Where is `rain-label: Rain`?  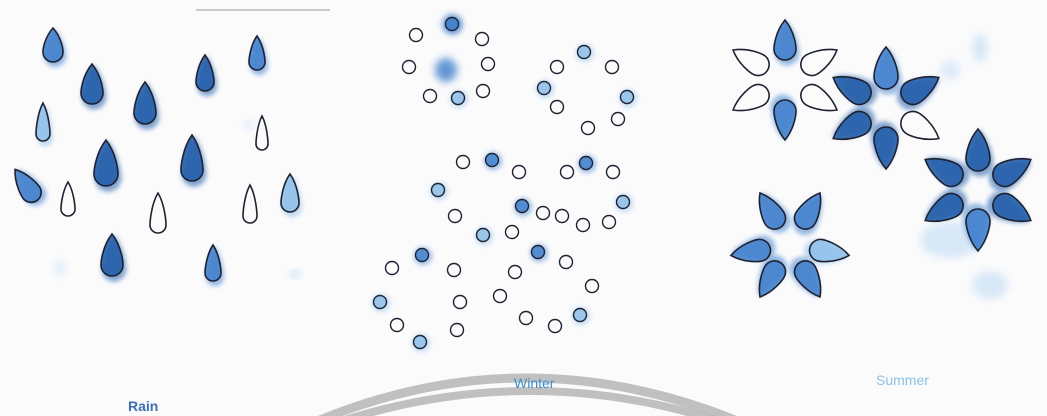
rain-label: Rain is located at coordinates (143, 406).